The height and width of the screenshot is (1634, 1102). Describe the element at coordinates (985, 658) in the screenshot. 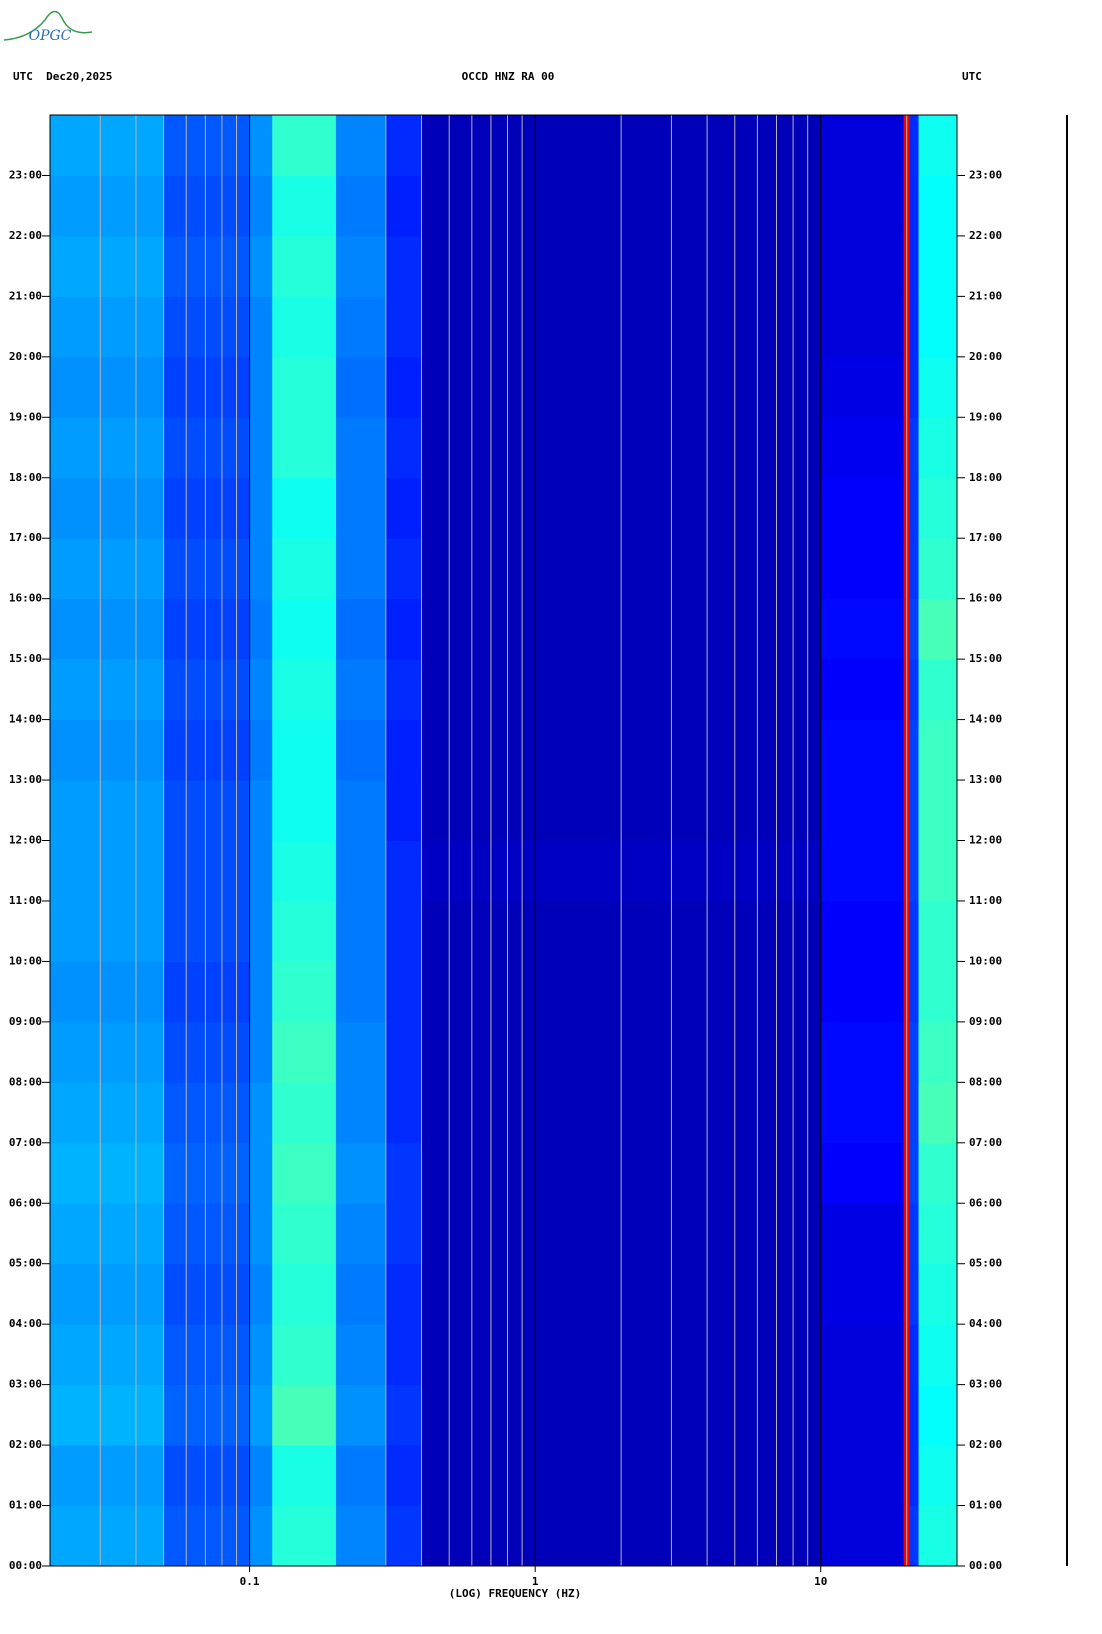

I see `y-tick-label: 15:00` at that location.